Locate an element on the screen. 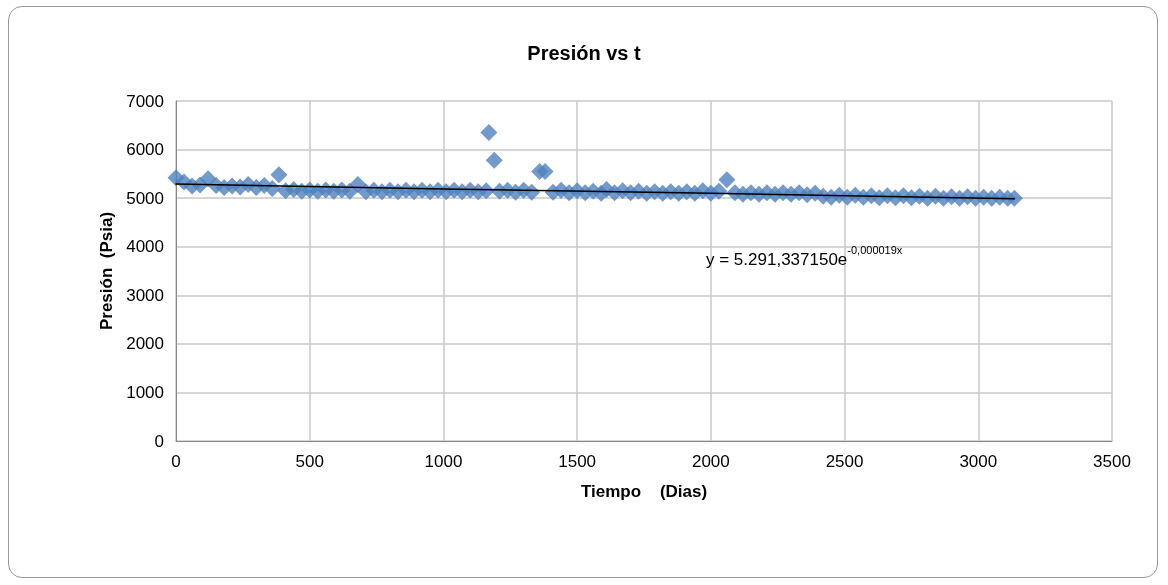 Image resolution: width=1168 pixels, height=585 pixels. x-tick-label: 500 is located at coordinates (309, 461).